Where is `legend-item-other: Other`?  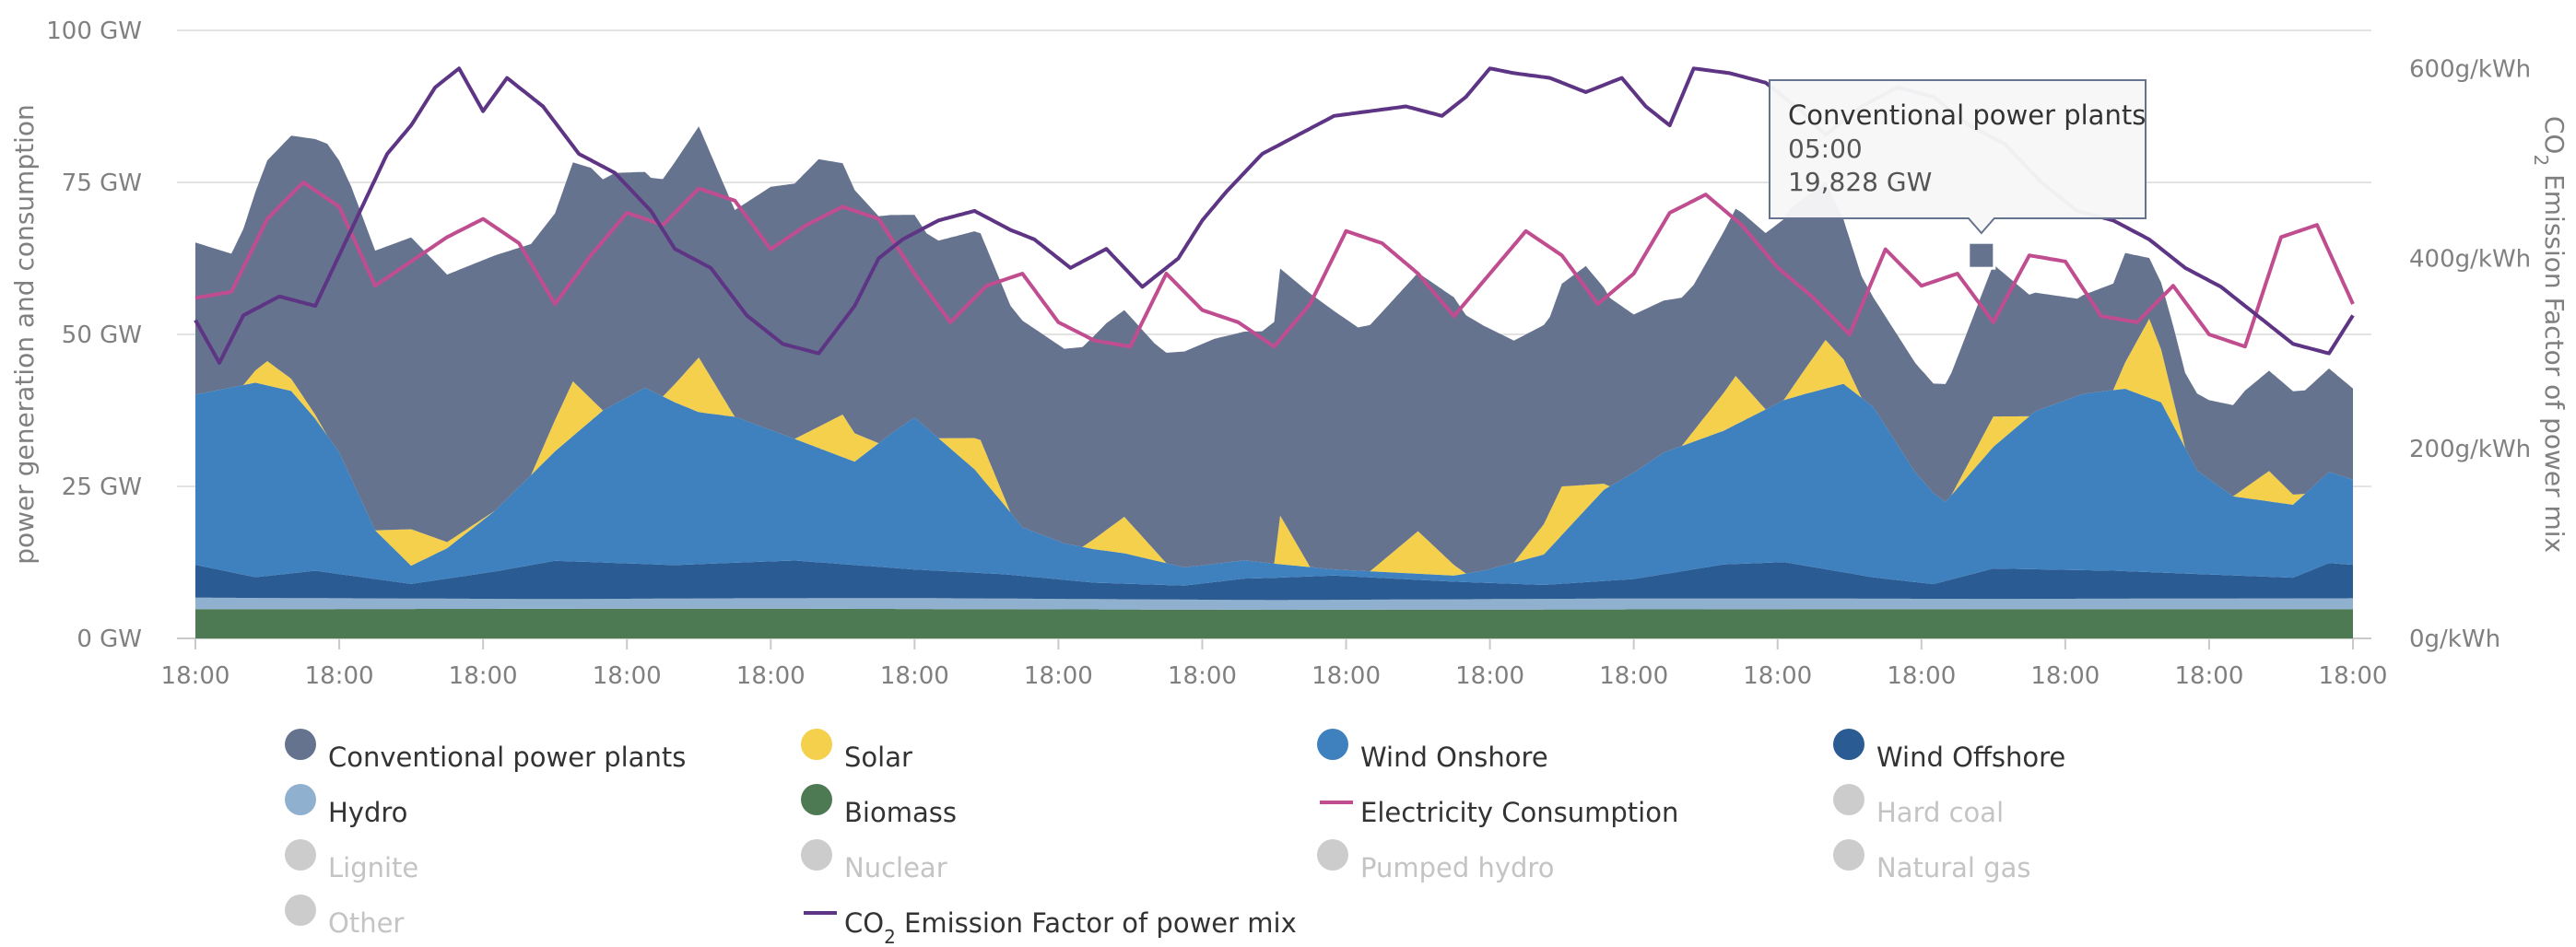
legend-item-other: Other is located at coordinates (344, 916).